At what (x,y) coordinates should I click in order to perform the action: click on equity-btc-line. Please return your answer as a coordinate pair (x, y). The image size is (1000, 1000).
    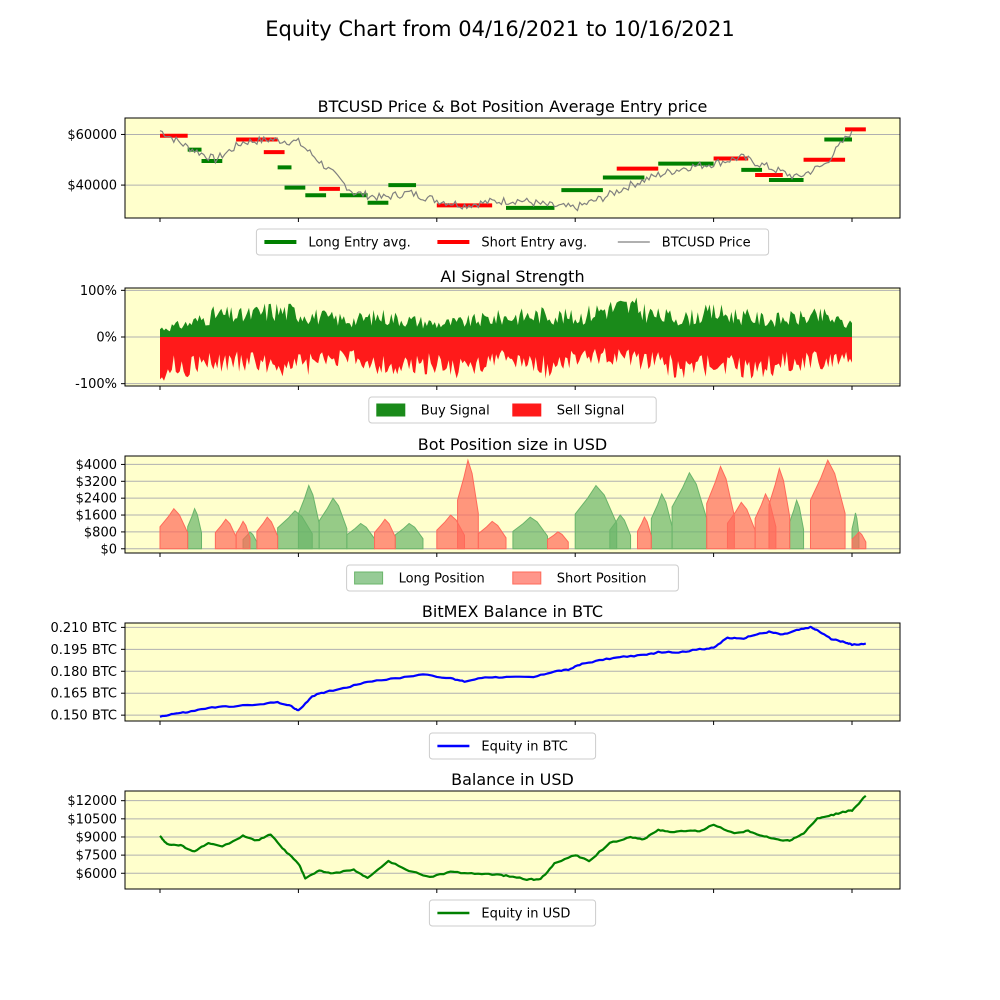
    Looking at the image, I should click on (513, 671).